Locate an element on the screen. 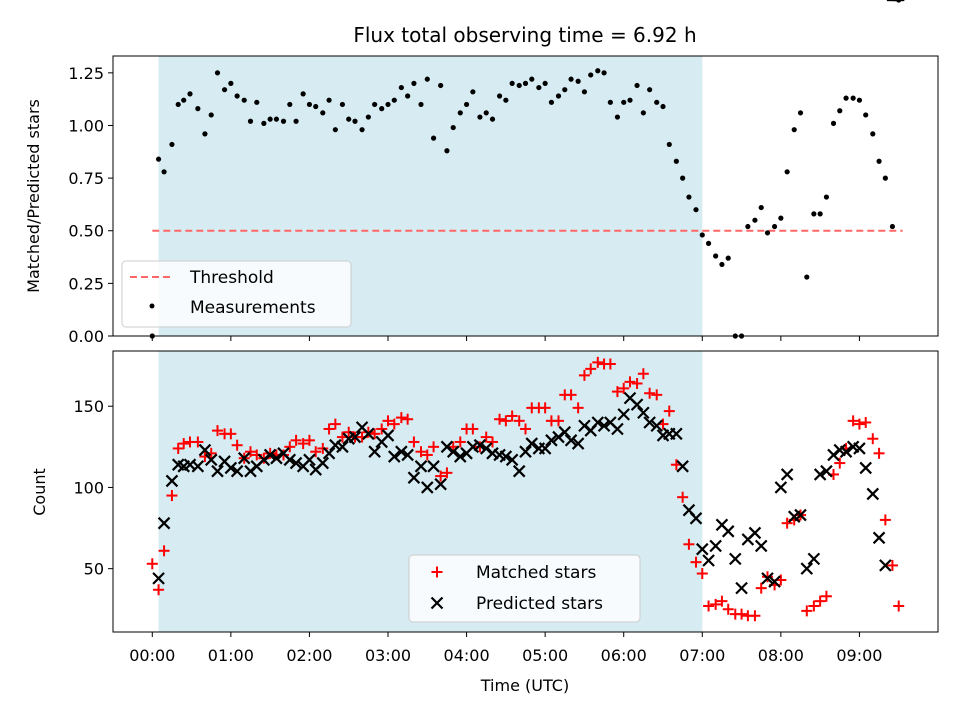 The height and width of the screenshot is (720, 960). predicted-stars-legend-label: Predicted stars is located at coordinates (539, 604).